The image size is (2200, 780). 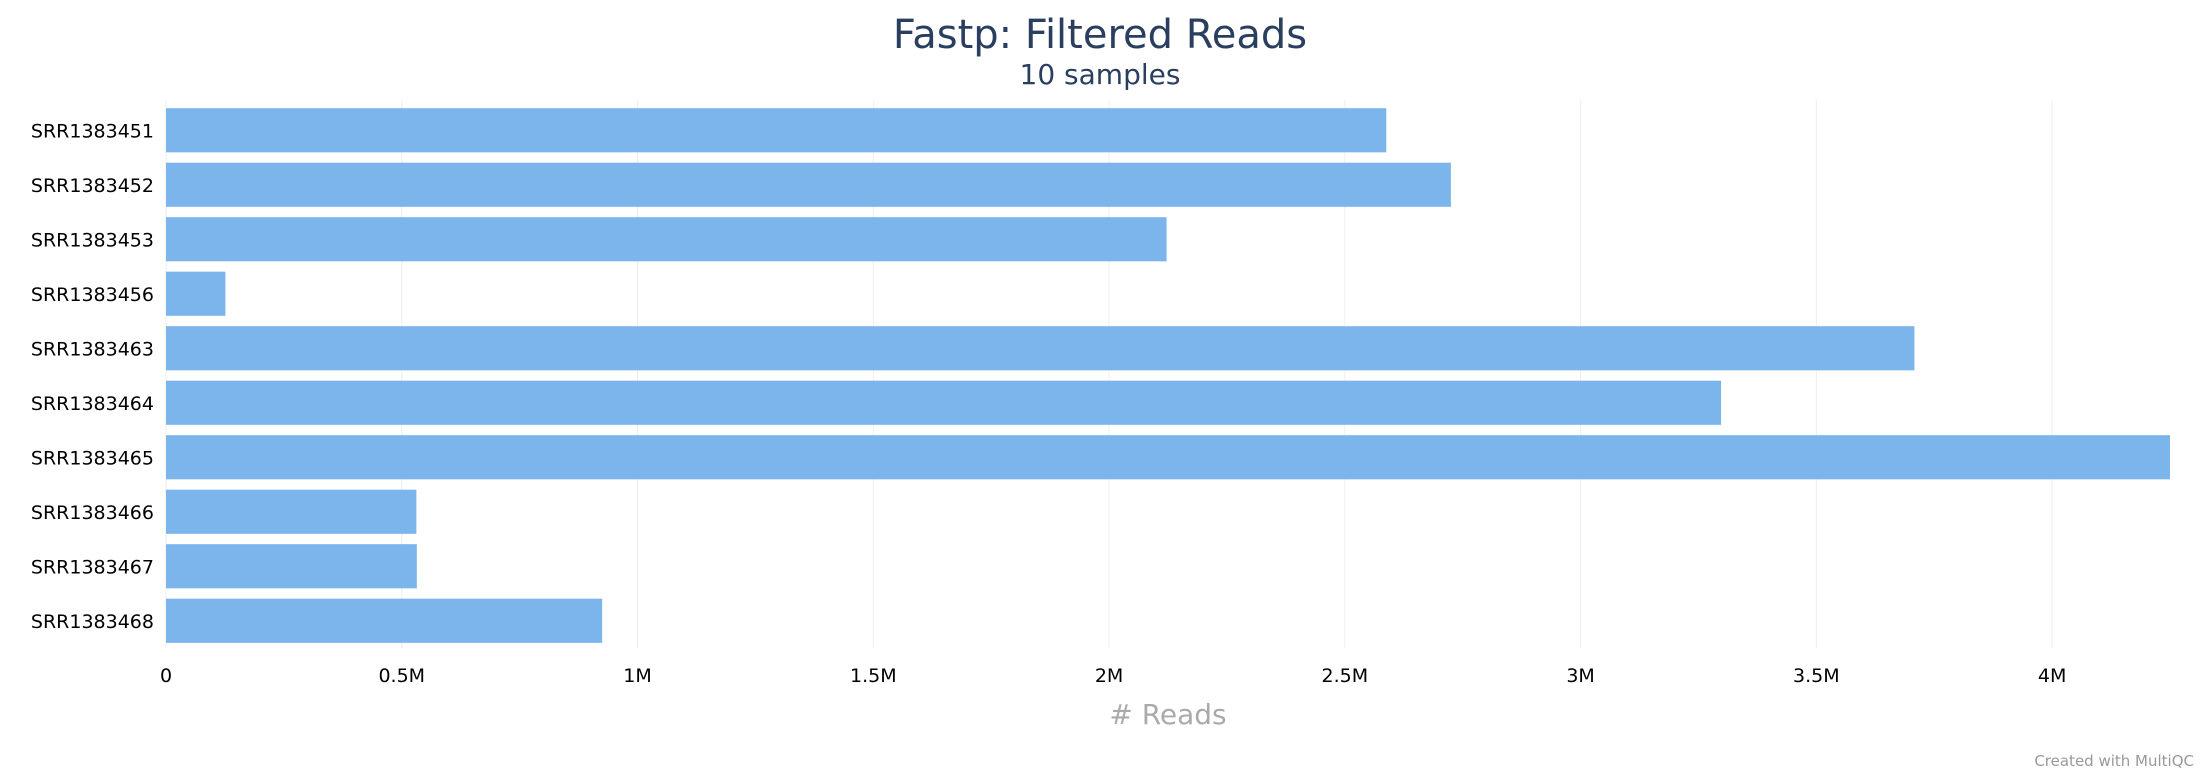 I want to click on x-tick-label: 1.5M, so click(x=873, y=676).